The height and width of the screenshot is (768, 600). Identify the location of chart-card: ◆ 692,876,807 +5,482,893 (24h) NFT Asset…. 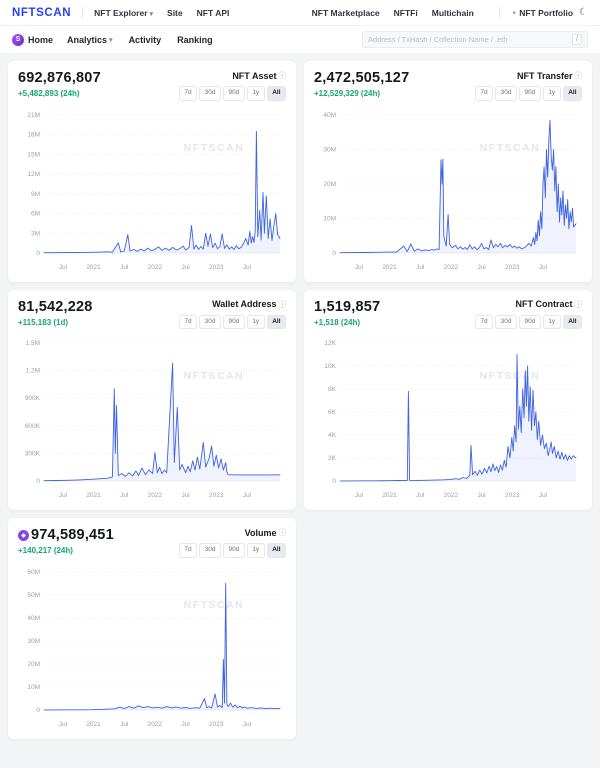
(152, 171).